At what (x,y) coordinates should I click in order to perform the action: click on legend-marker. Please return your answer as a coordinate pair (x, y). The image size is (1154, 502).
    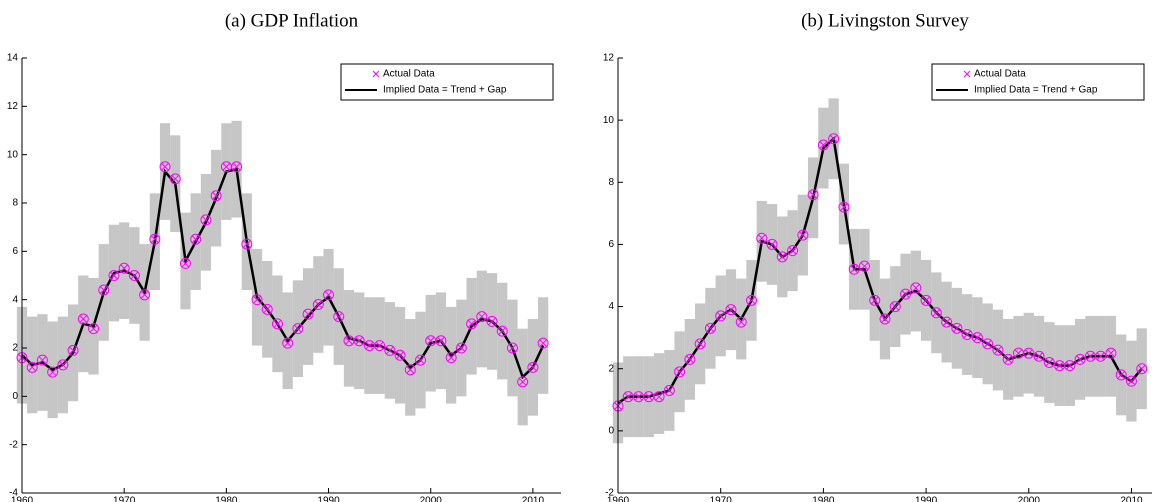
    Looking at the image, I should click on (967, 74).